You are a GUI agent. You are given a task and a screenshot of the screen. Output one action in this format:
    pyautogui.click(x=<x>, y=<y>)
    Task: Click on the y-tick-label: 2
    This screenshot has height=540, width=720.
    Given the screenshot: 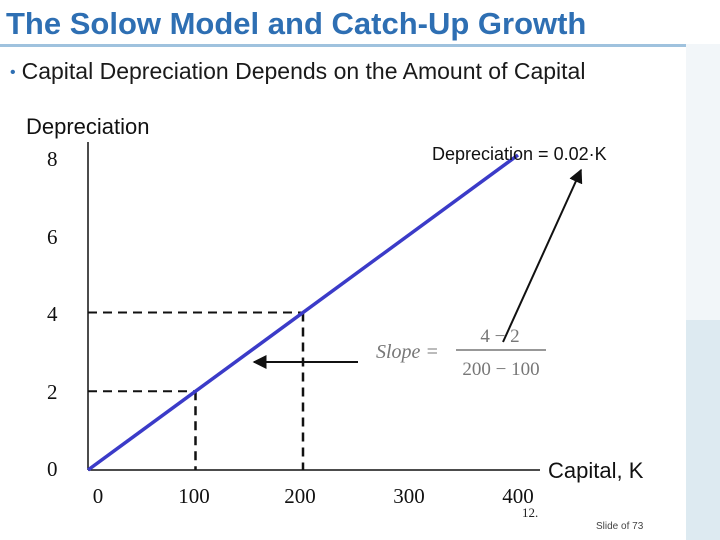 What is the action you would take?
    pyautogui.click(x=52, y=392)
    